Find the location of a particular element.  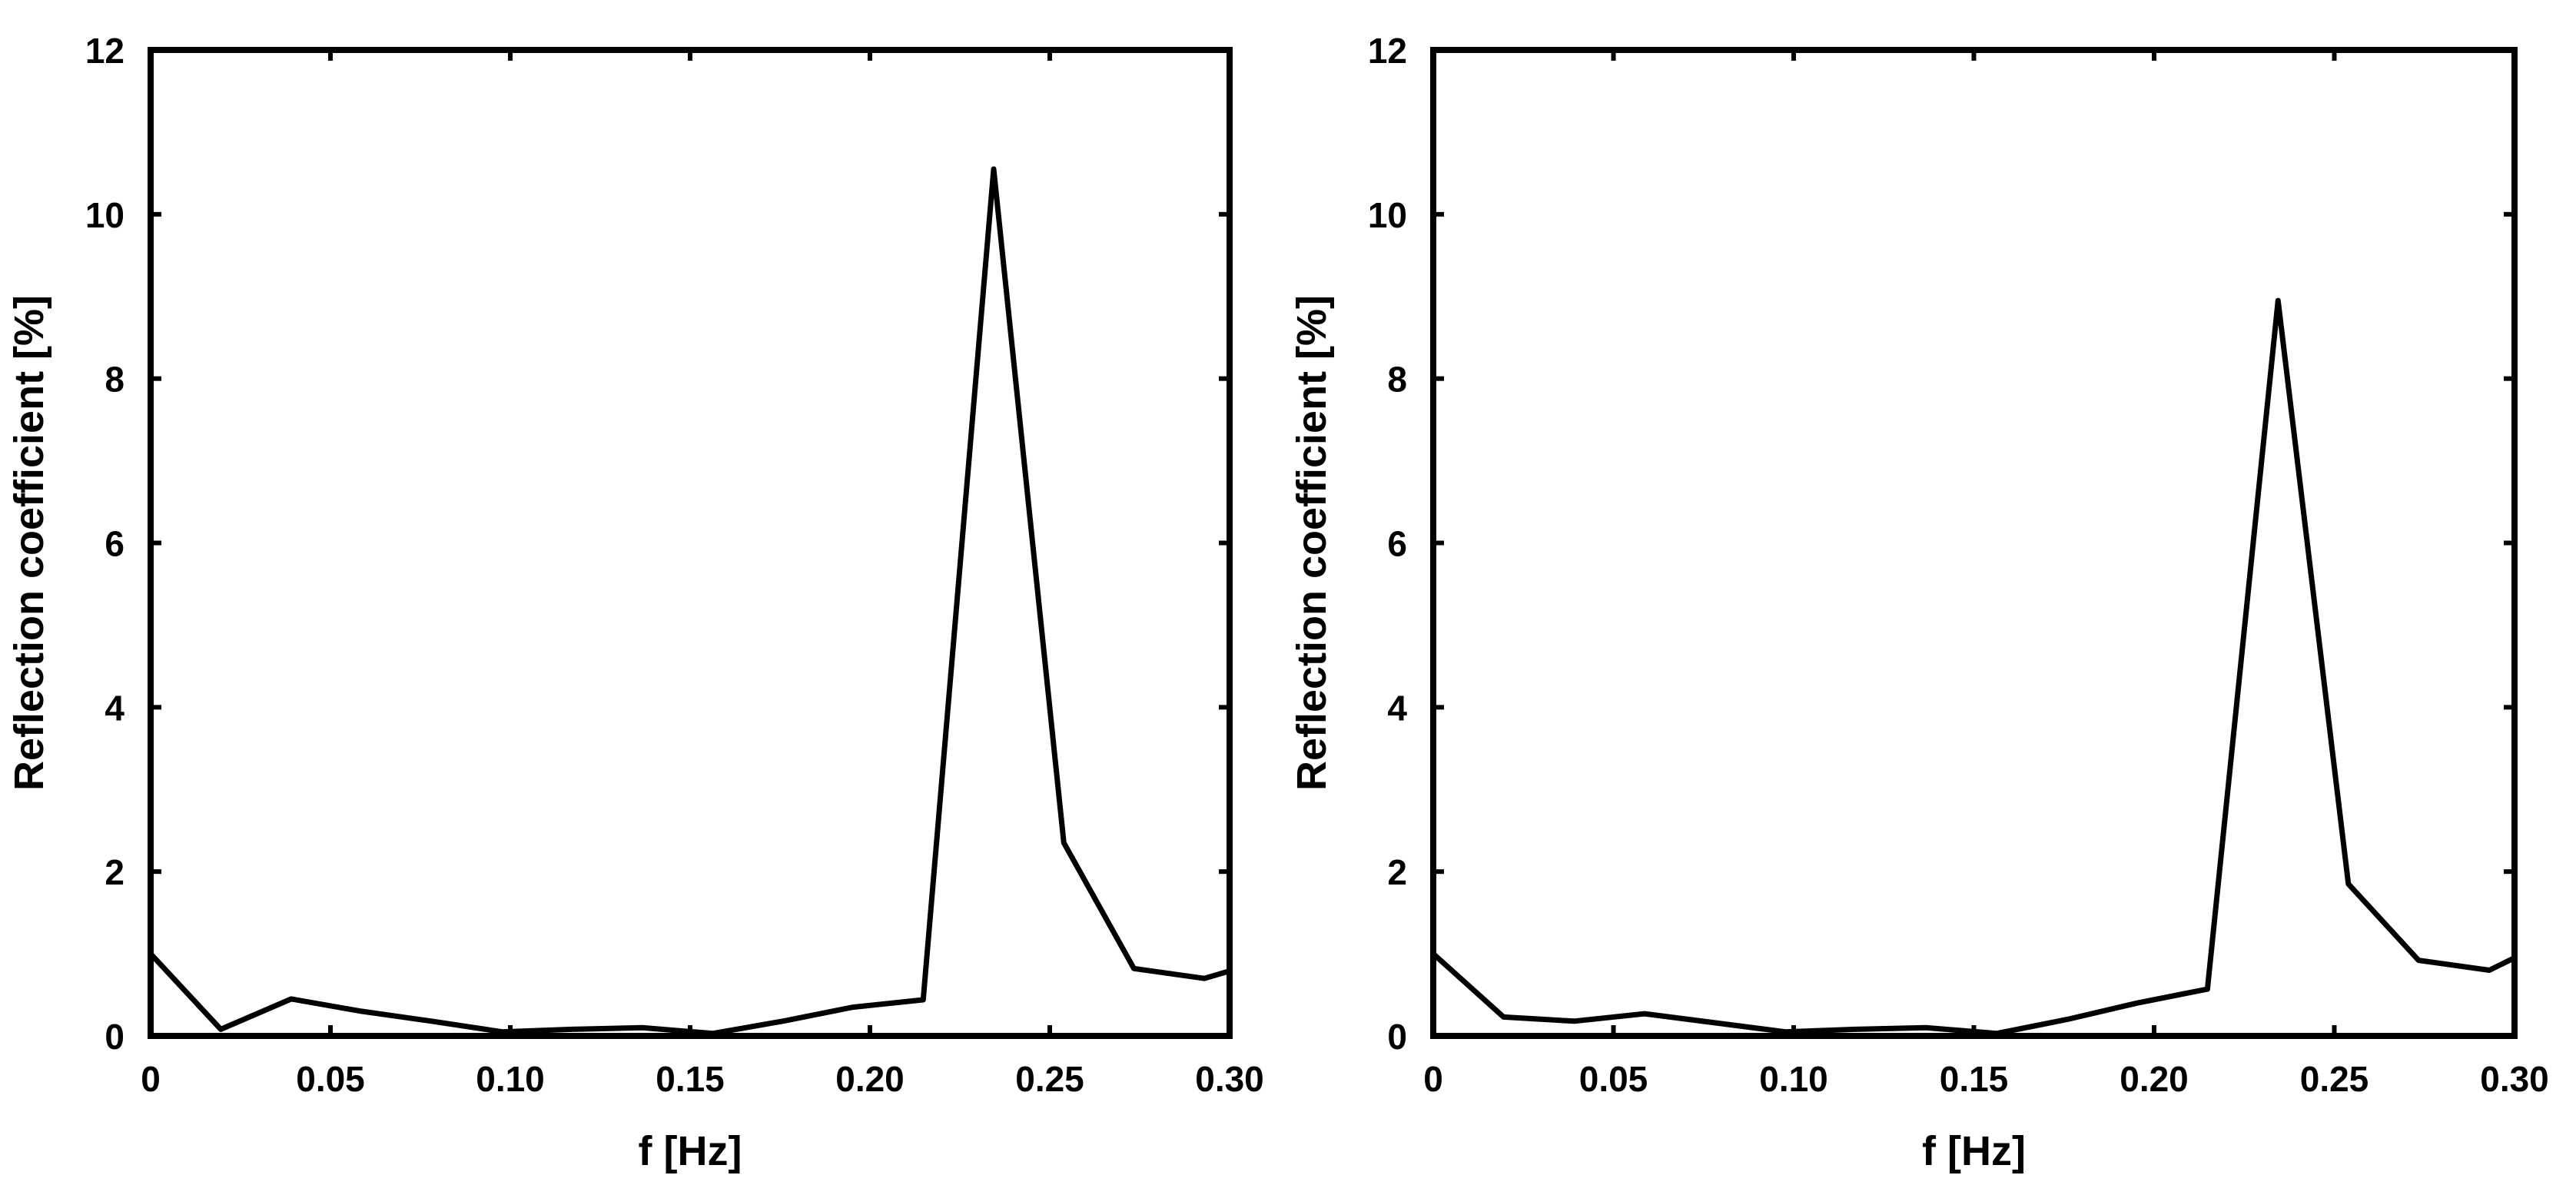

right-plot-x-axis-label: f [Hz] is located at coordinates (1974, 1151).